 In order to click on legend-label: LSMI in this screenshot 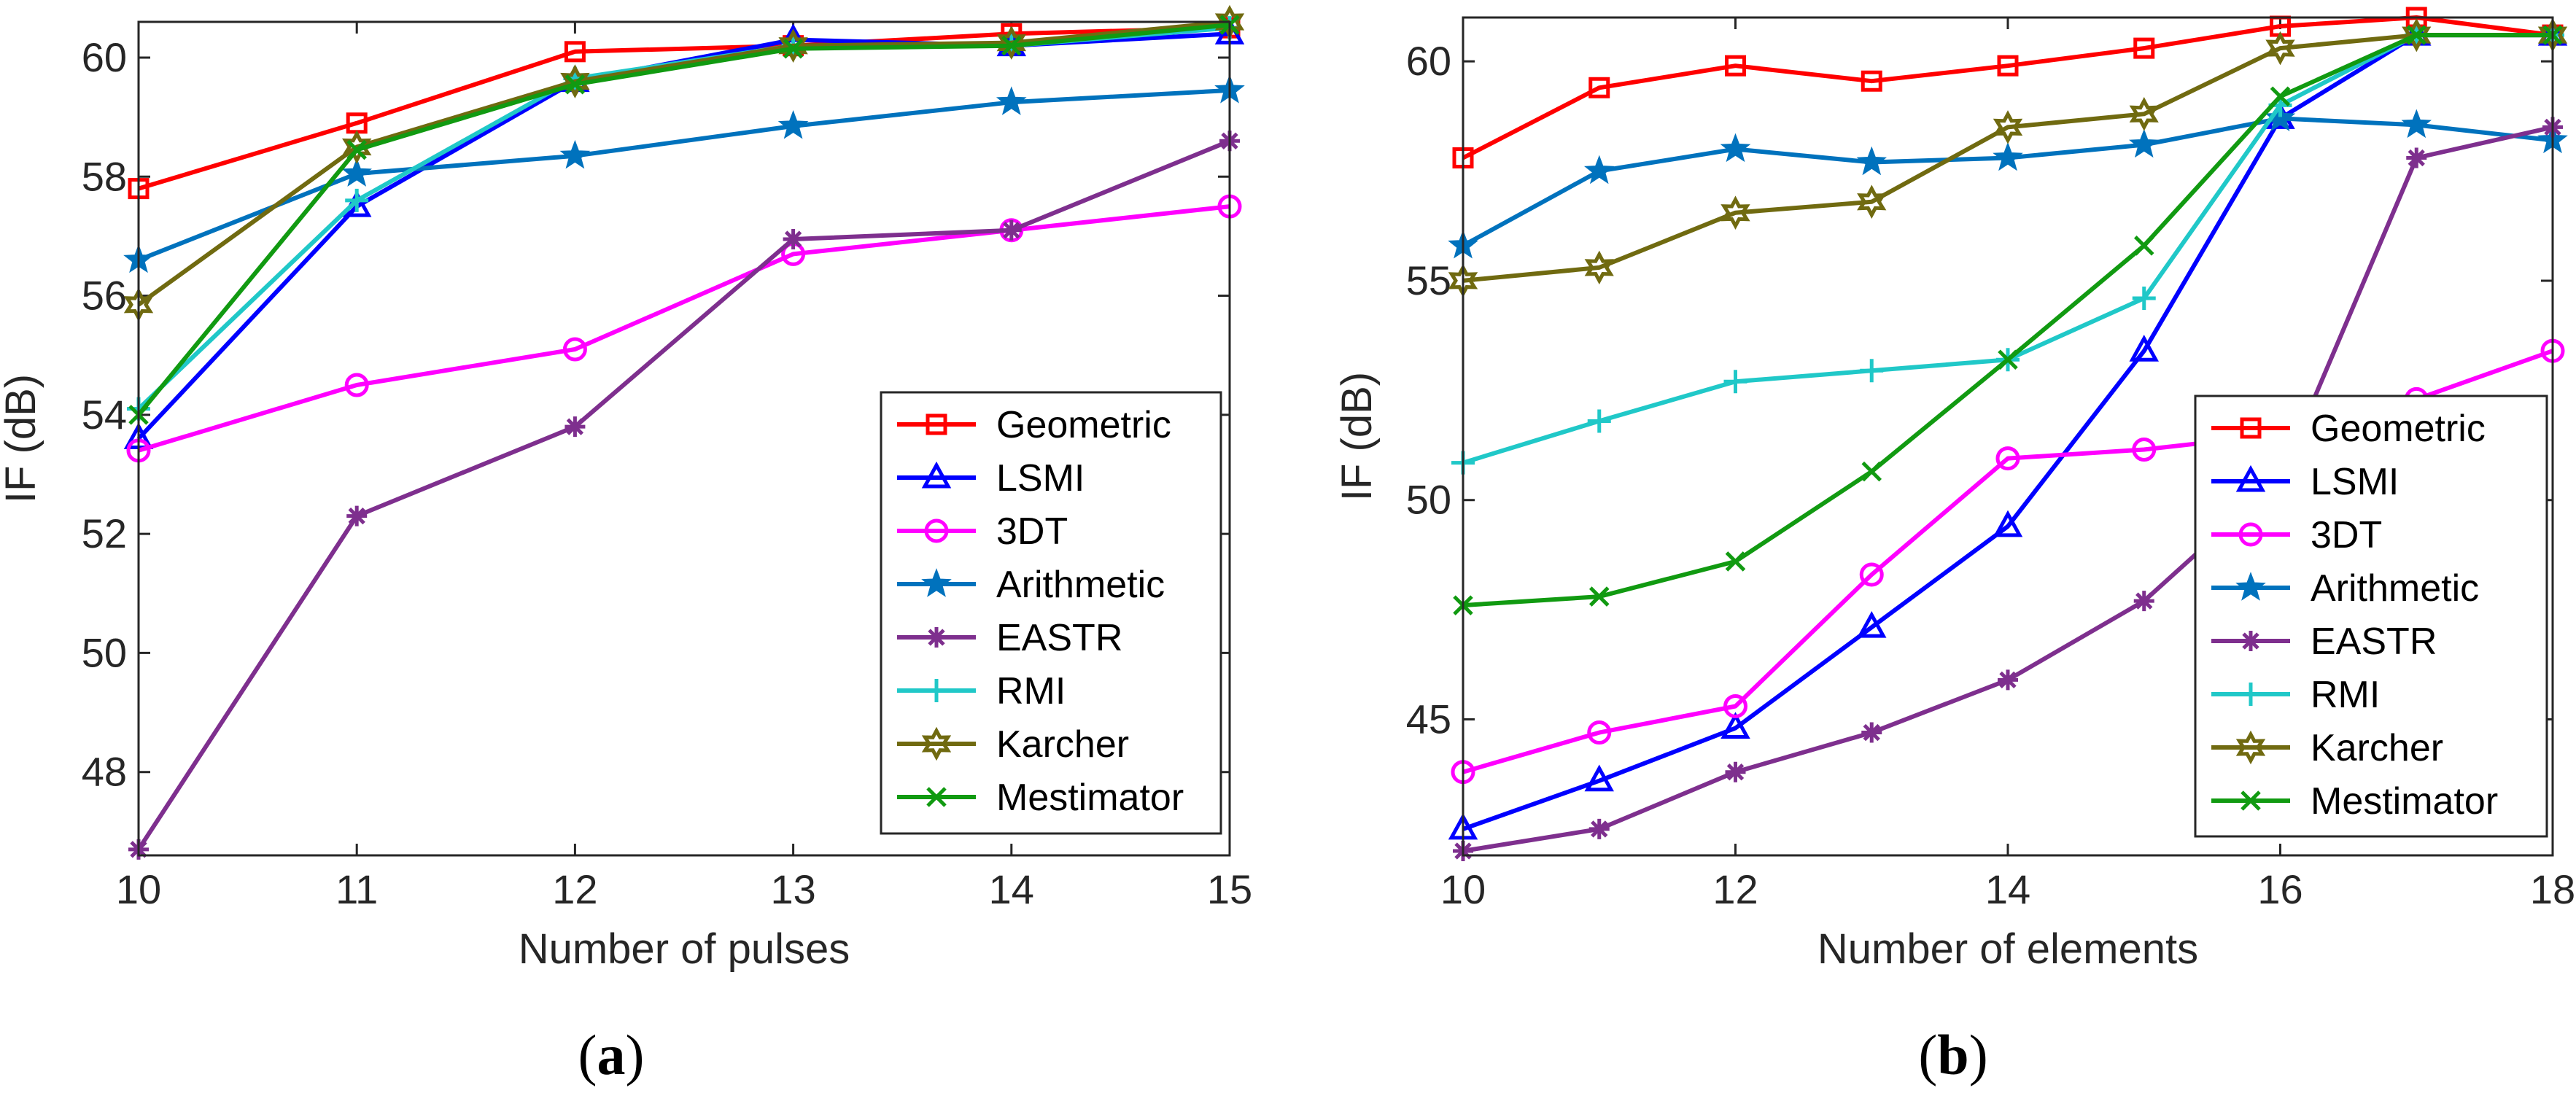, I will do `click(1040, 478)`.